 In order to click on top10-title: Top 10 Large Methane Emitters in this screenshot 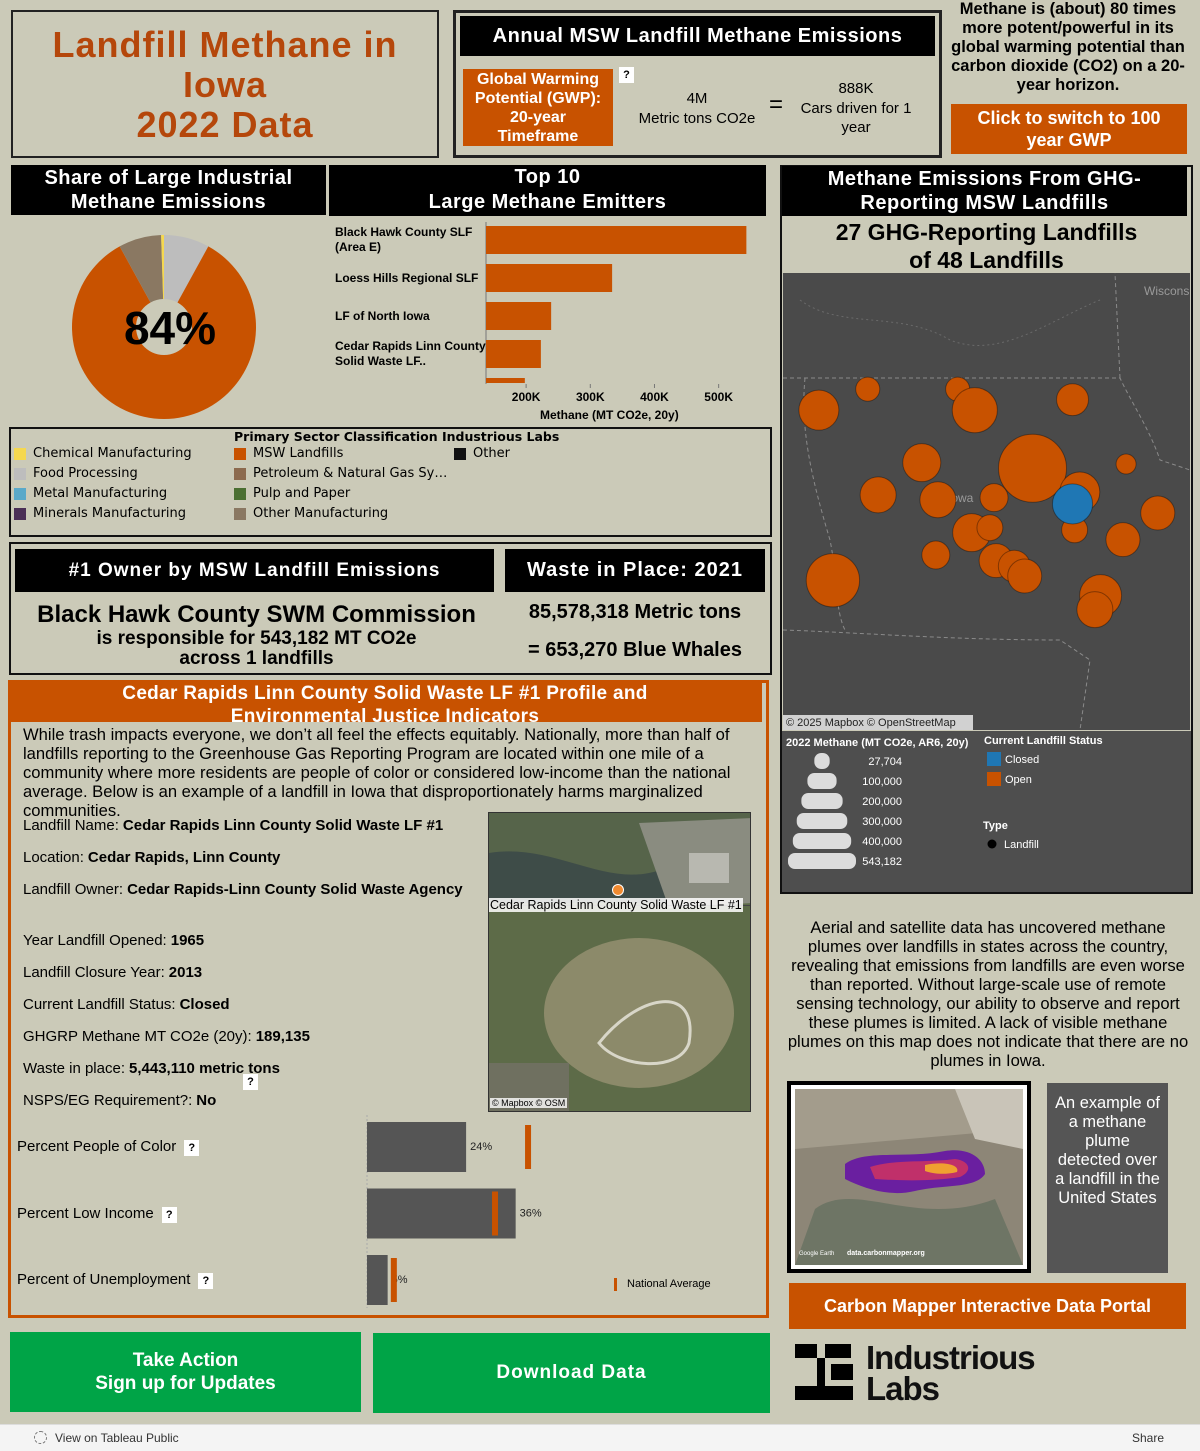, I will do `click(547, 190)`.